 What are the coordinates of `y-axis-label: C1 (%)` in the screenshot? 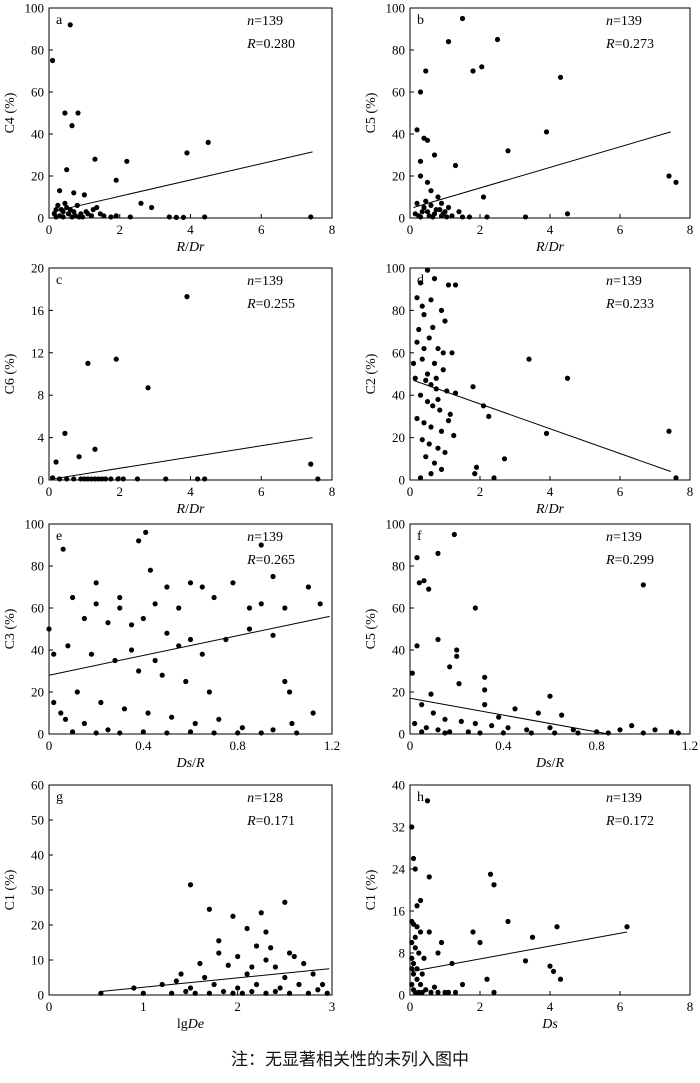 It's located at (371, 889).